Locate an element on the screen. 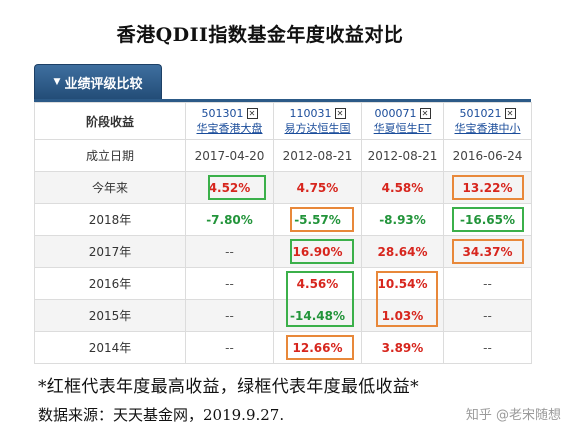 Image resolution: width=575 pixels, height=436 pixels. table-cell: 2017-04-20 is located at coordinates (229, 155).